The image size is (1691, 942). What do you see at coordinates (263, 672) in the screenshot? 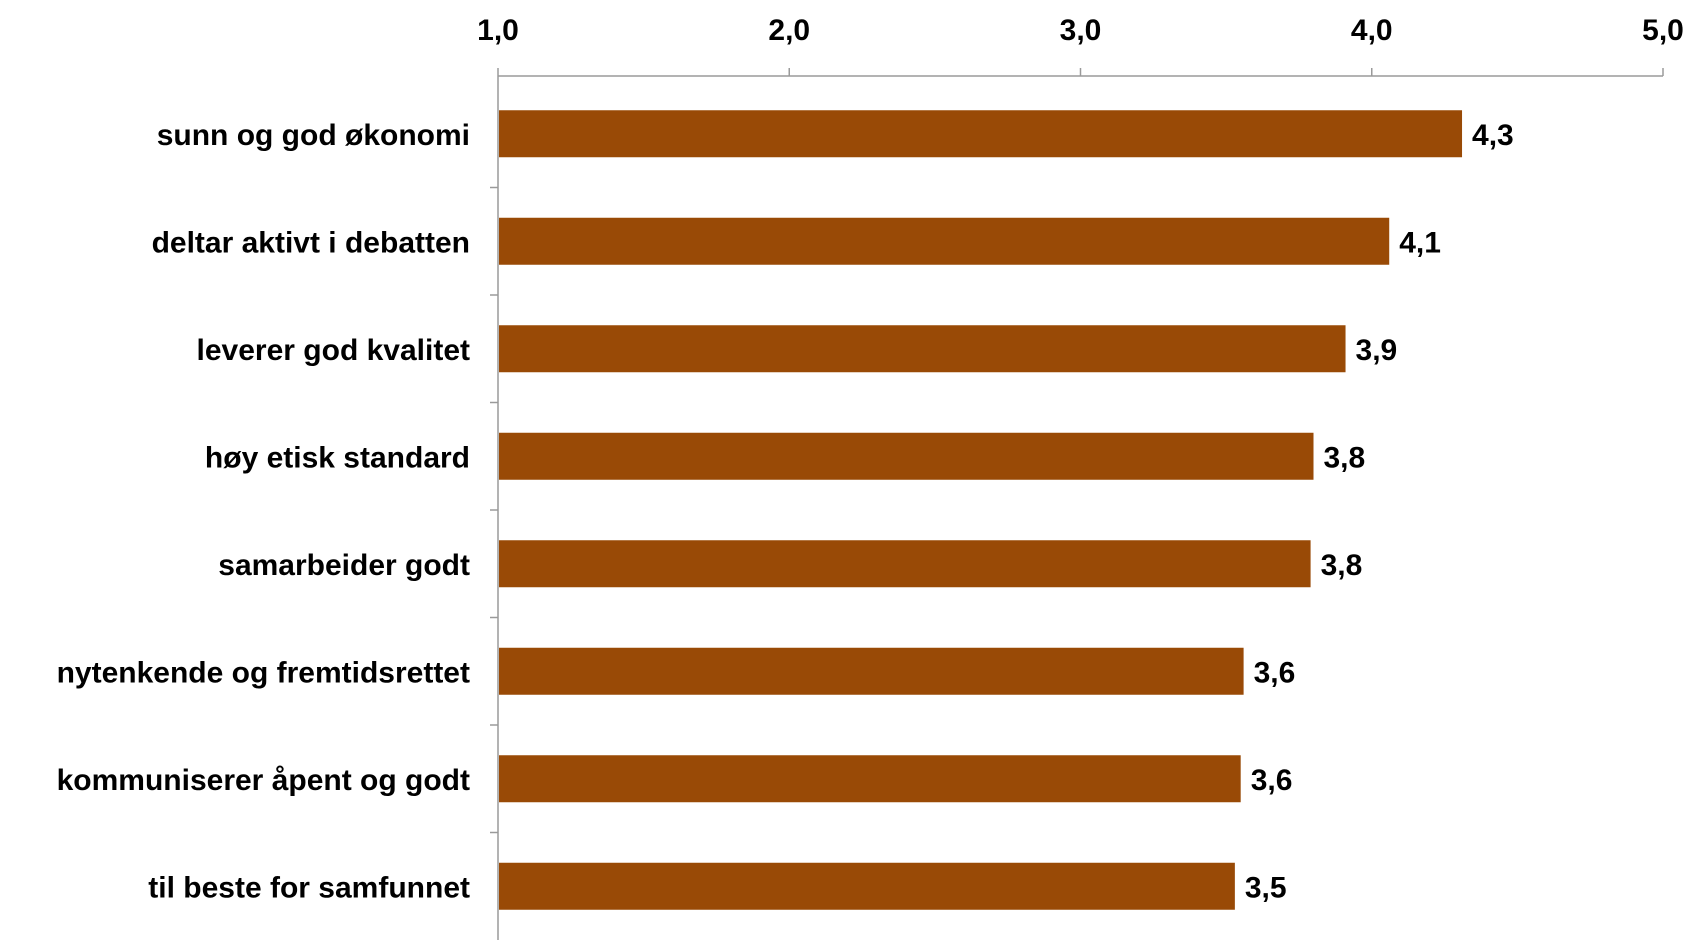
I see `category-label: nytenkende og fremtidsrettet` at bounding box center [263, 672].